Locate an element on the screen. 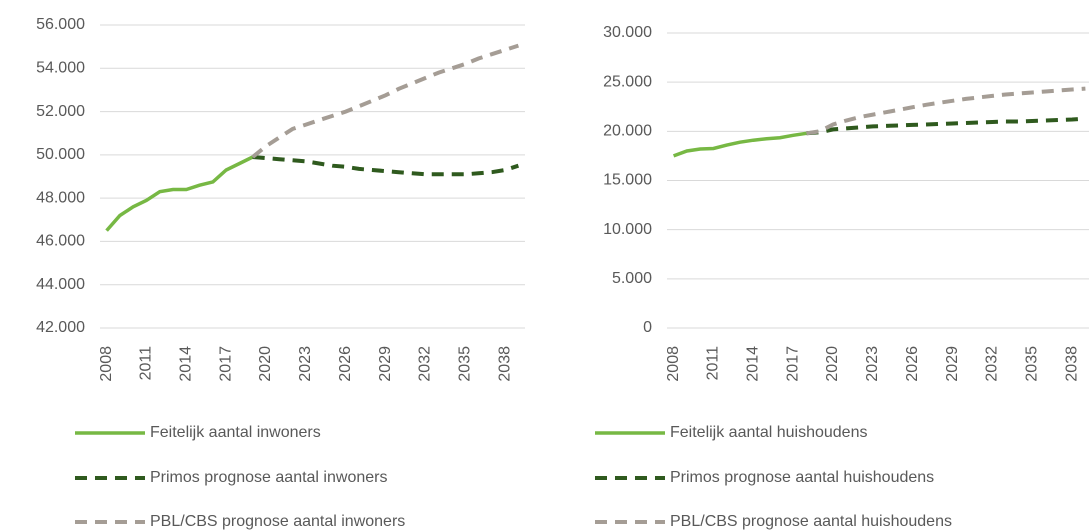  y-tick-label: 25.000 is located at coordinates (627, 81).